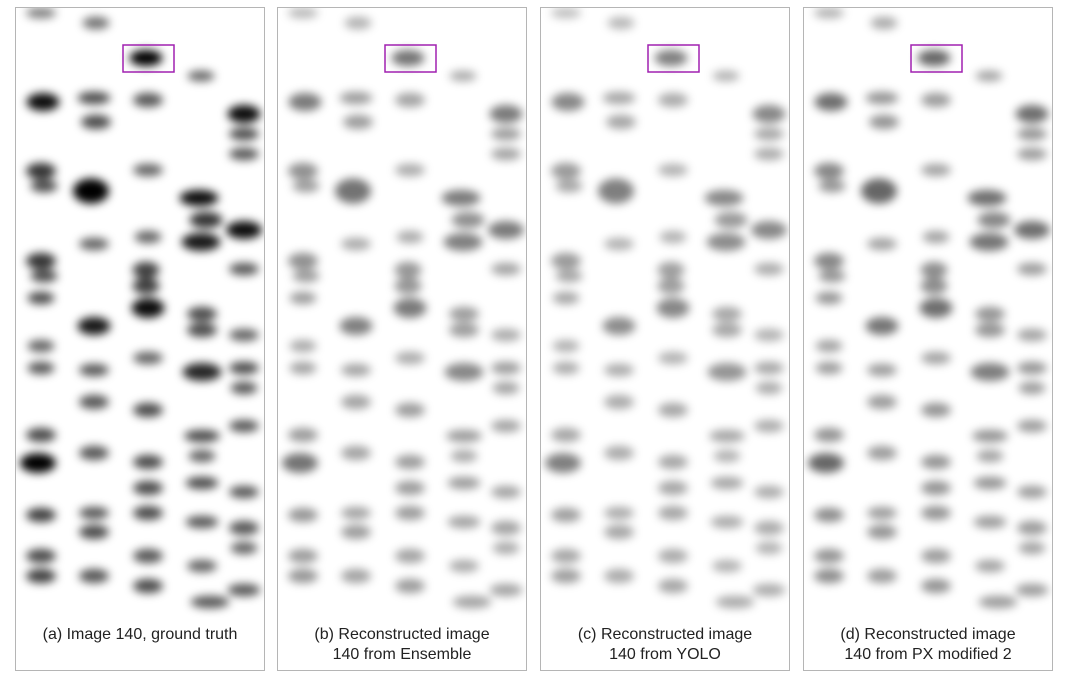 This screenshot has height=686, width=1068. What do you see at coordinates (140, 634) in the screenshot?
I see `caption-line: (a) Image 140, ground truth` at bounding box center [140, 634].